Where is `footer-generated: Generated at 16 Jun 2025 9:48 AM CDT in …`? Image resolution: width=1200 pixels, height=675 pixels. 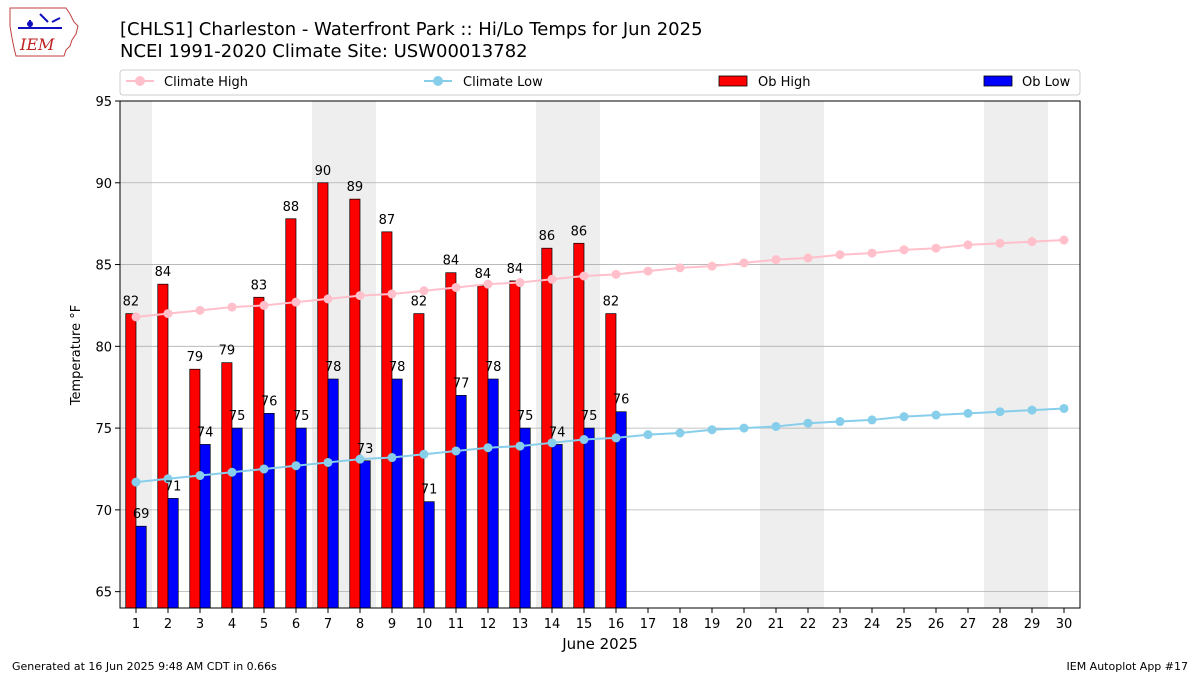 footer-generated: Generated at 16 Jun 2025 9:48 AM CDT in … is located at coordinates (144, 666).